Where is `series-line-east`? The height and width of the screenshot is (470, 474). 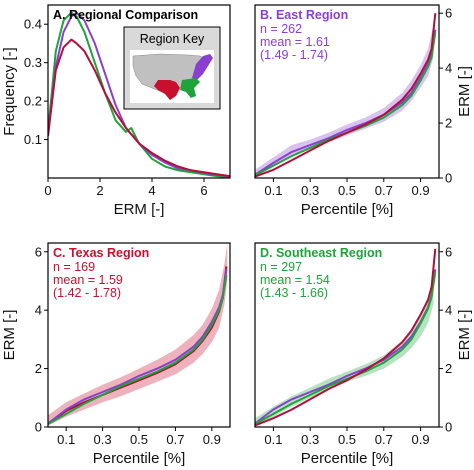 series-line-east is located at coordinates (138, 347).